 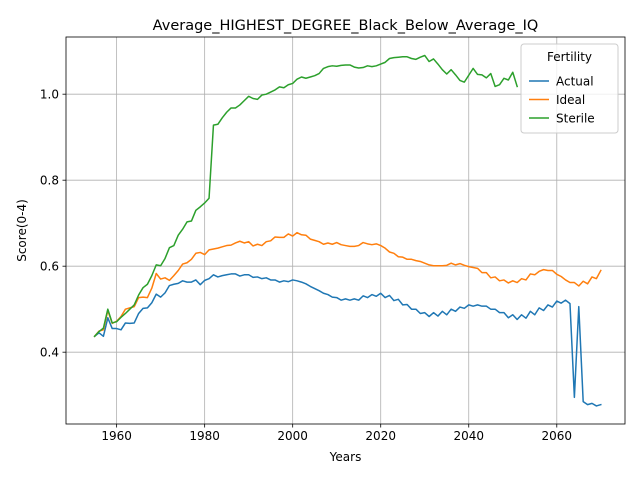 What do you see at coordinates (22, 230) in the screenshot?
I see `y-axis-label: Score(0-4)` at bounding box center [22, 230].